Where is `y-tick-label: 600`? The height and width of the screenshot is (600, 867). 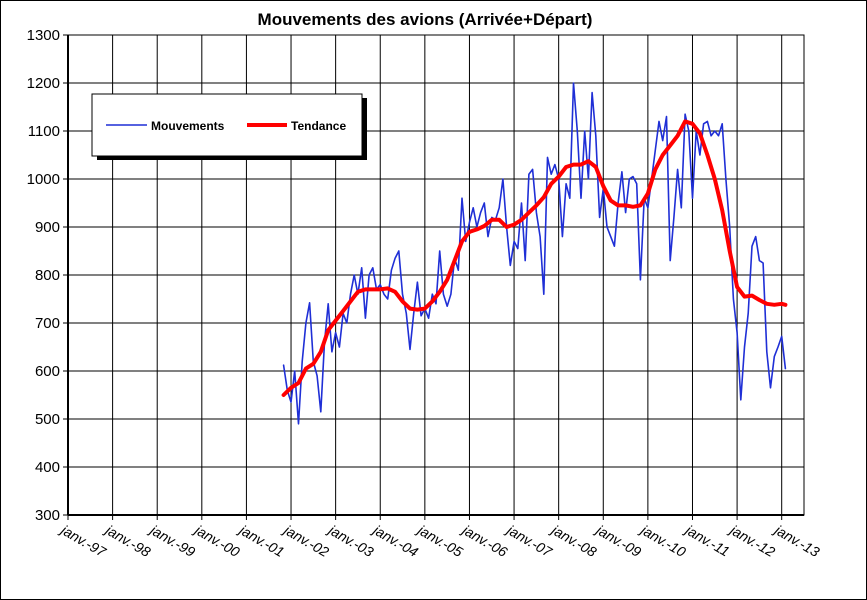
y-tick-label: 600 is located at coordinates (47, 371).